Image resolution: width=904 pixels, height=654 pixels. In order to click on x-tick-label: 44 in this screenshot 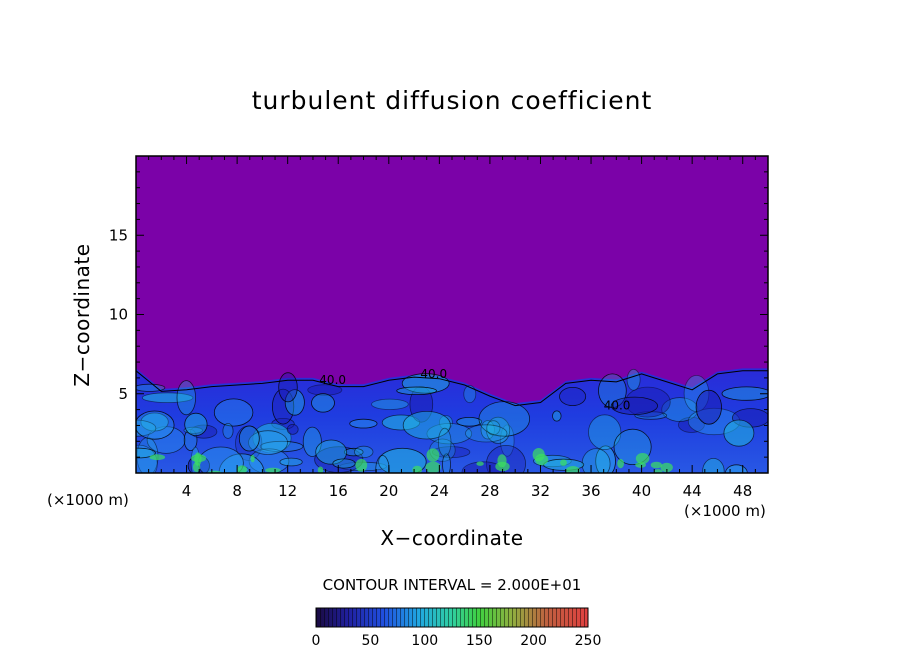, I will do `click(692, 491)`.